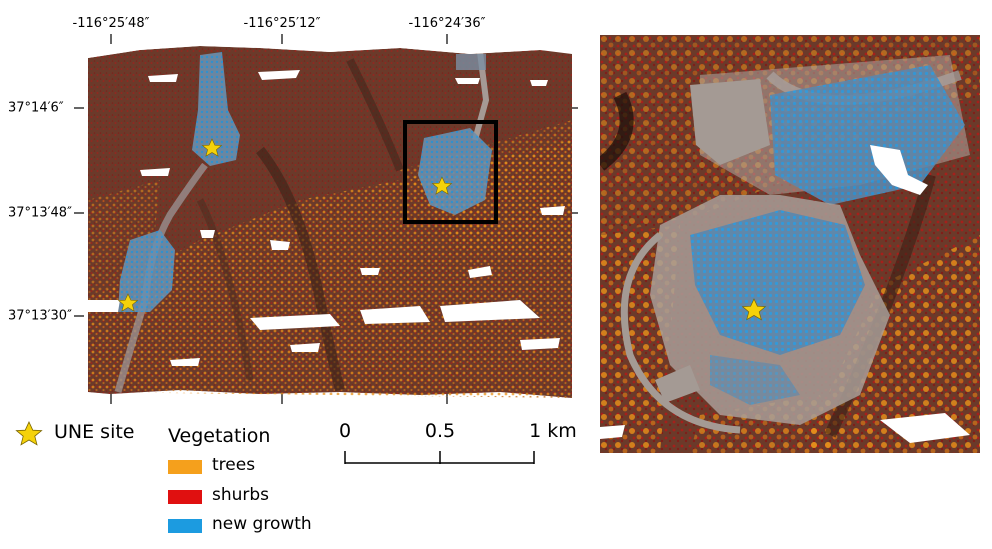 The image size is (992, 549). I want to click on legend-swatch-shrubs, so click(185, 497).